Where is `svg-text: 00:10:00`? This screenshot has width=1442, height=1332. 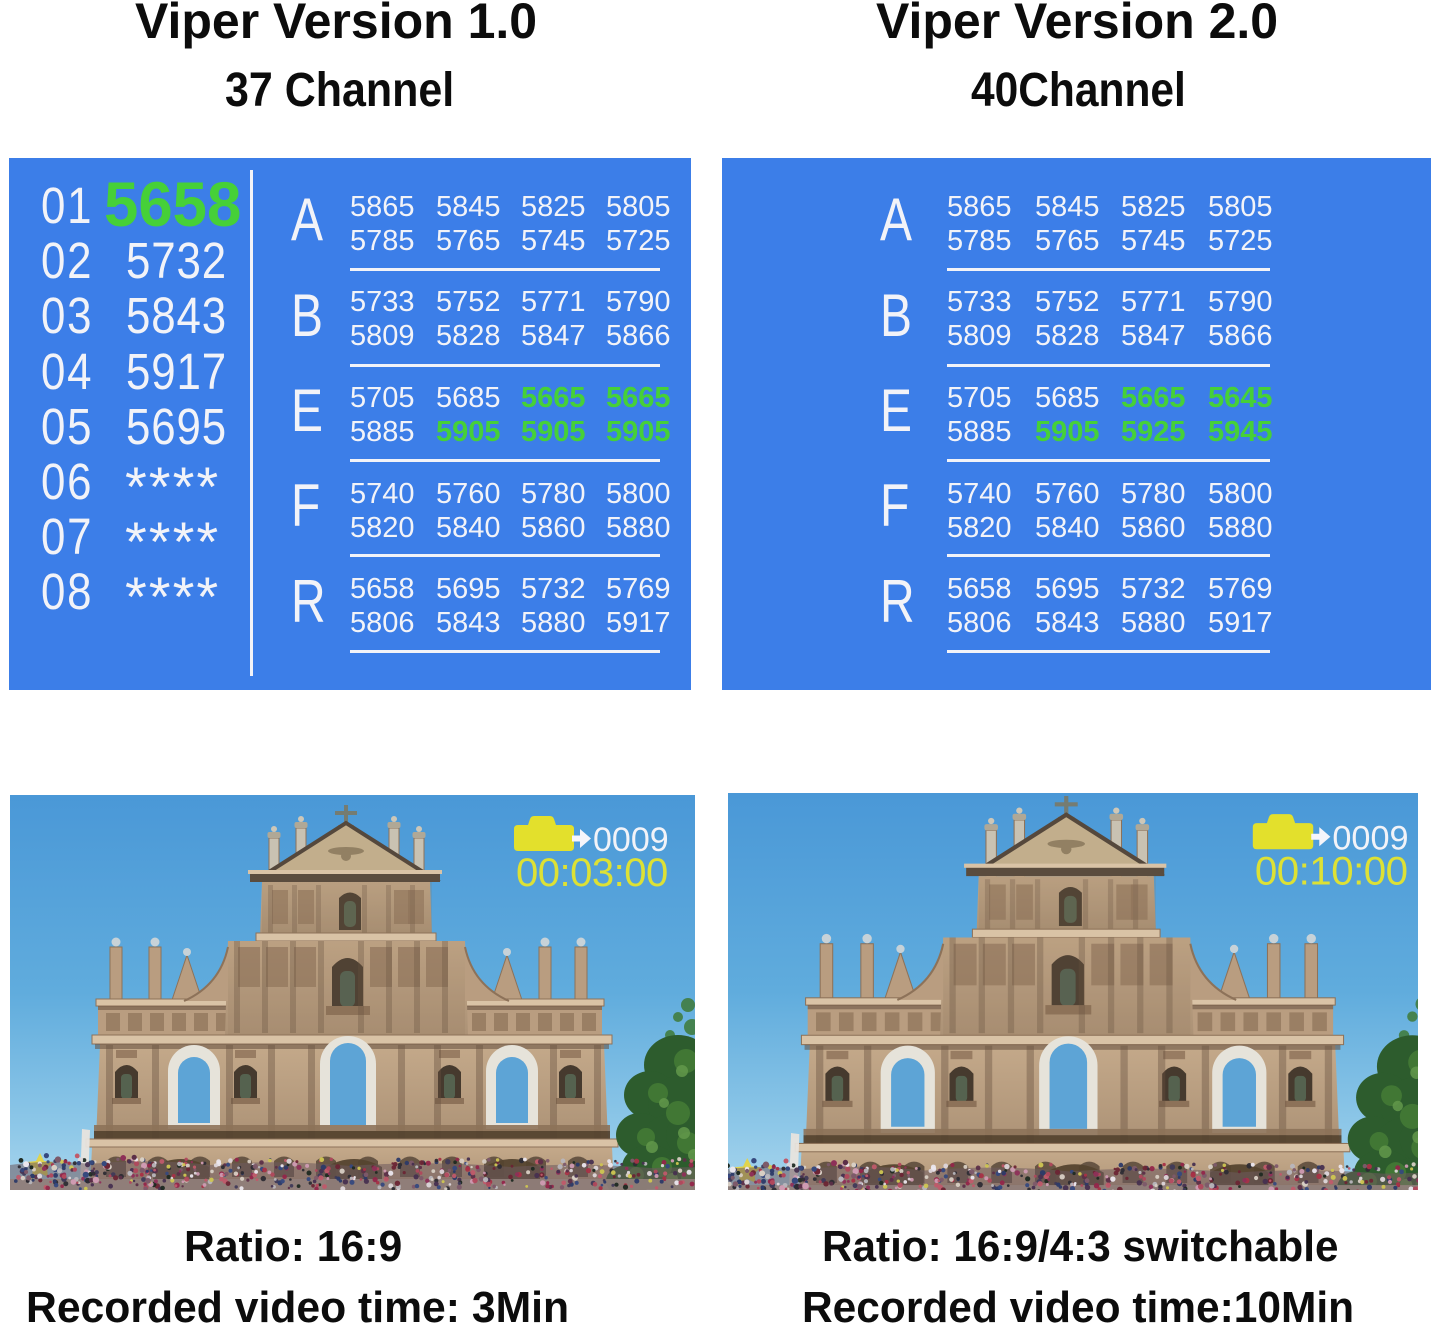 svg-text: 00:10:00 is located at coordinates (1331, 871).